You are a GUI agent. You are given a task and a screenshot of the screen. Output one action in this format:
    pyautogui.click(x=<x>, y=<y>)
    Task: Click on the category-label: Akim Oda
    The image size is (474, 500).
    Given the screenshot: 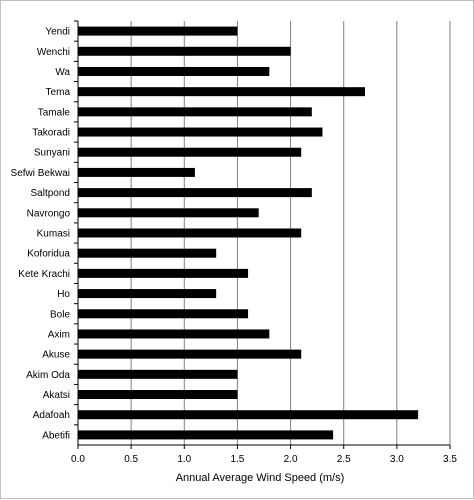 What is the action you would take?
    pyautogui.click(x=48, y=375)
    